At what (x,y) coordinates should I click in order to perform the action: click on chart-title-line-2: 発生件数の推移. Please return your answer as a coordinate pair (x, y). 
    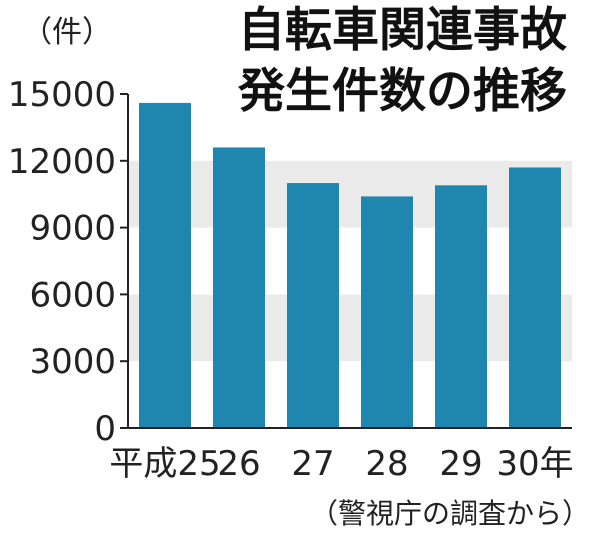
    Looking at the image, I should click on (402, 91).